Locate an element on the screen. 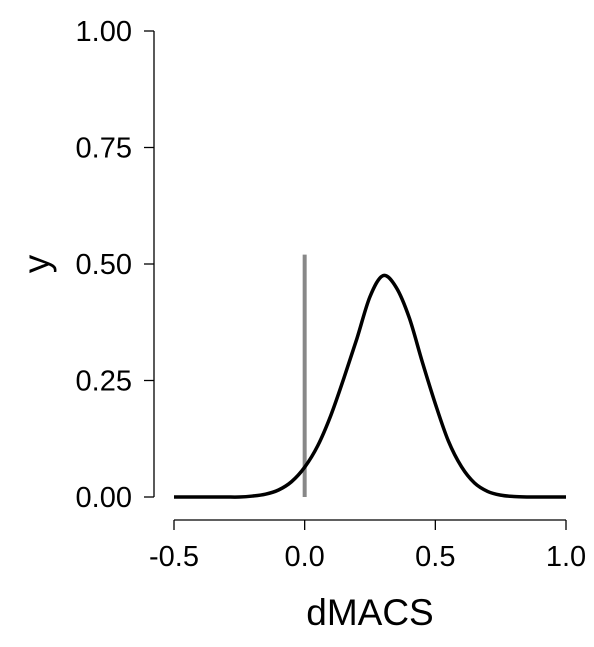 The image size is (594, 647). x-tick-label: -0.5 is located at coordinates (174, 557).